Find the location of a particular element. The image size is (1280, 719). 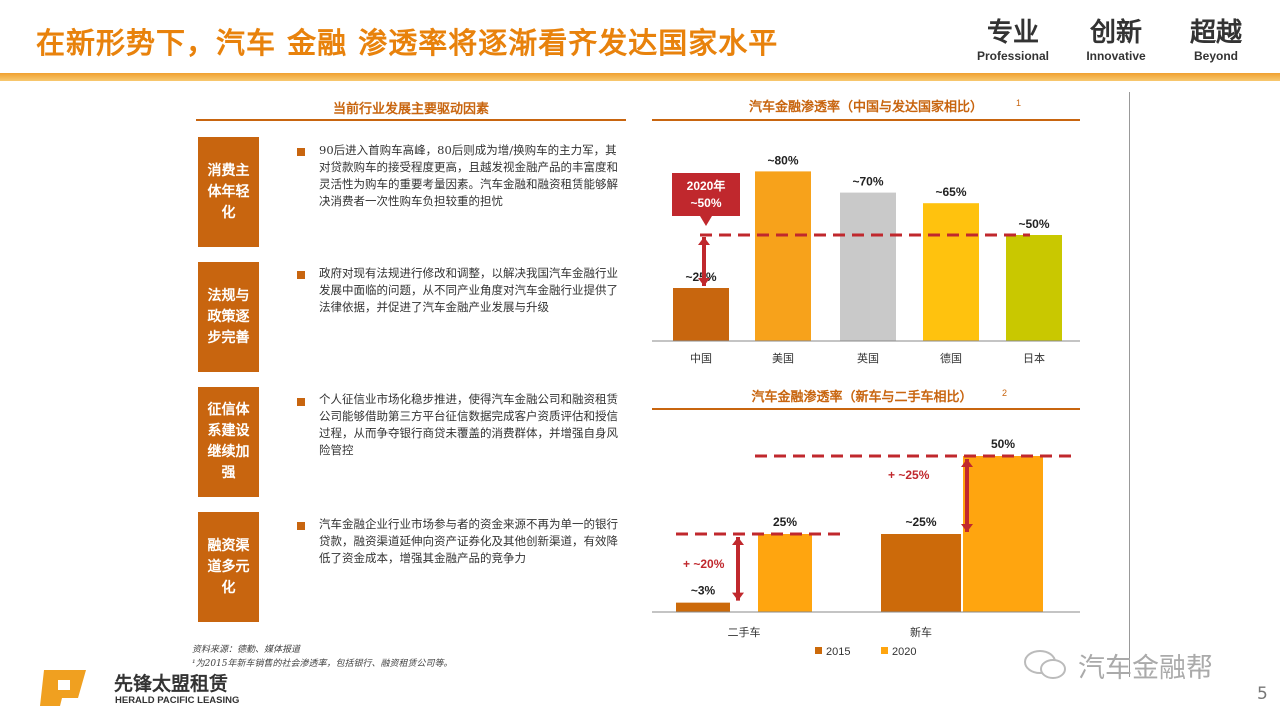

bar-二手车-2015 is located at coordinates (703, 607).